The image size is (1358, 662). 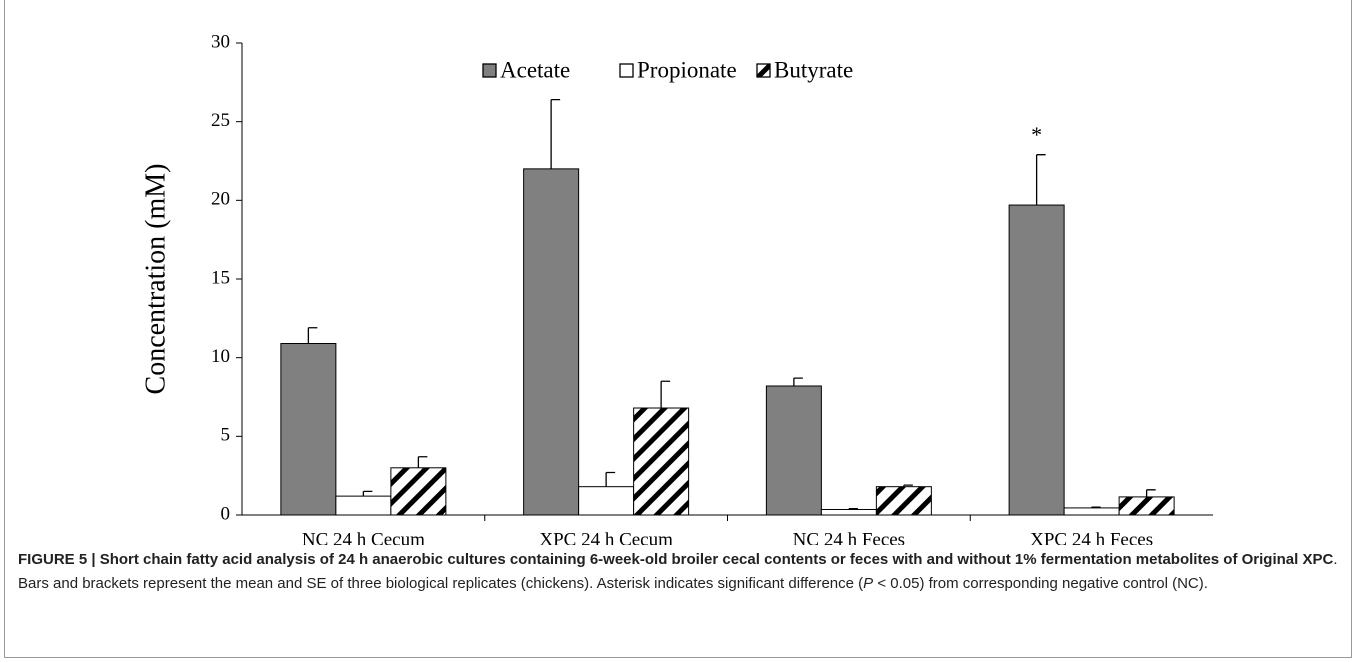 I want to click on y-tick-label: 20, so click(x=220, y=199).